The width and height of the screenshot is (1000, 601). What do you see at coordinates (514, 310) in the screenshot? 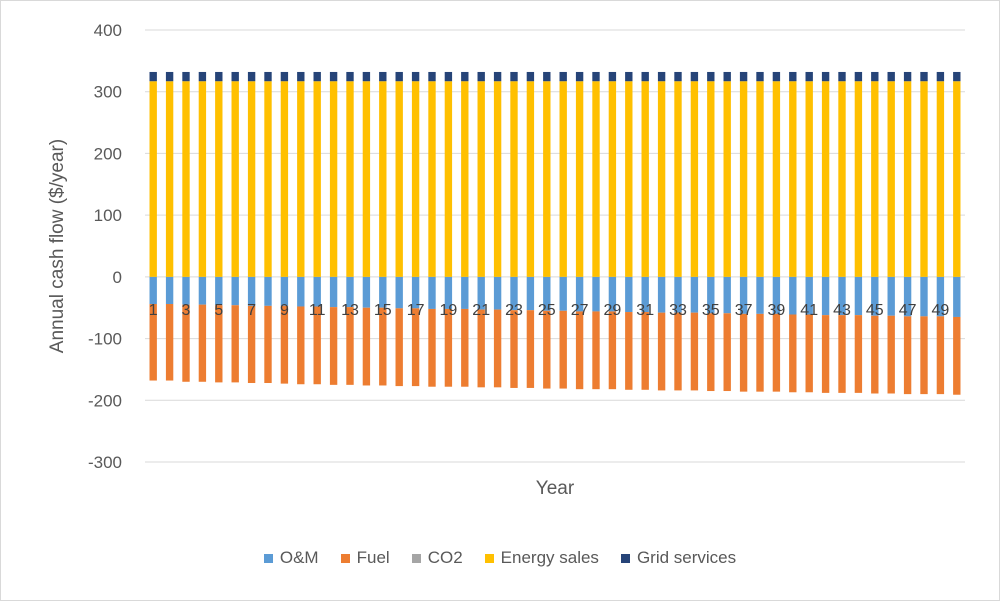
I see `x-category-label: 23` at bounding box center [514, 310].